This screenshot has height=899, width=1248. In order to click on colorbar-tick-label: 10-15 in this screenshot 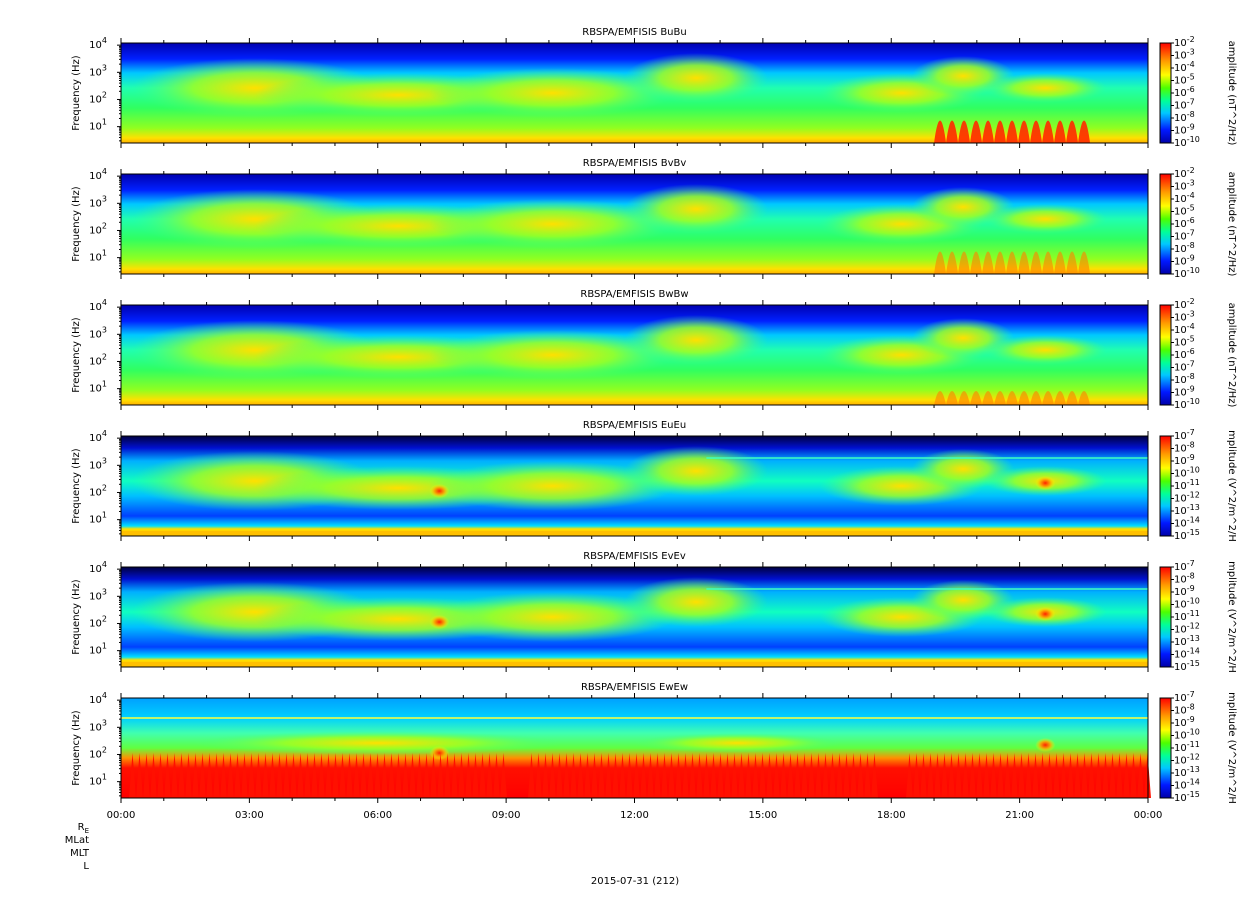, I will do `click(1187, 535)`.